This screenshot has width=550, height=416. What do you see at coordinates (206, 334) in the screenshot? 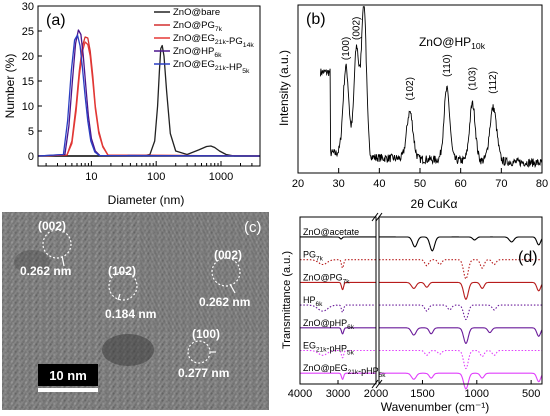
I see `tem-label-100: (100)` at bounding box center [206, 334].